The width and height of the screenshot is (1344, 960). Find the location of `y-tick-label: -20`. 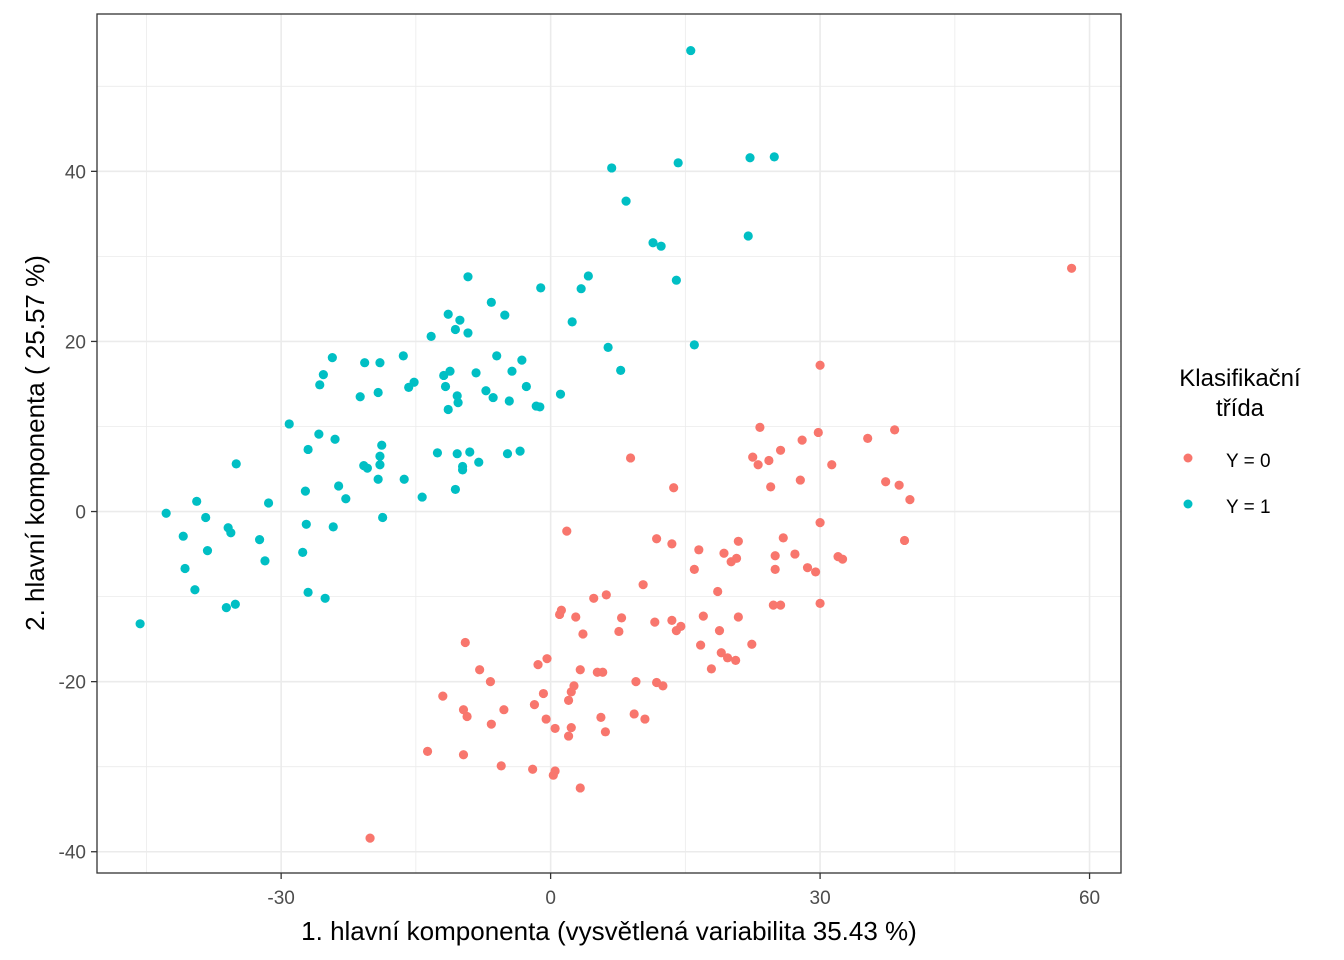

y-tick-label: -20 is located at coordinates (72, 683).